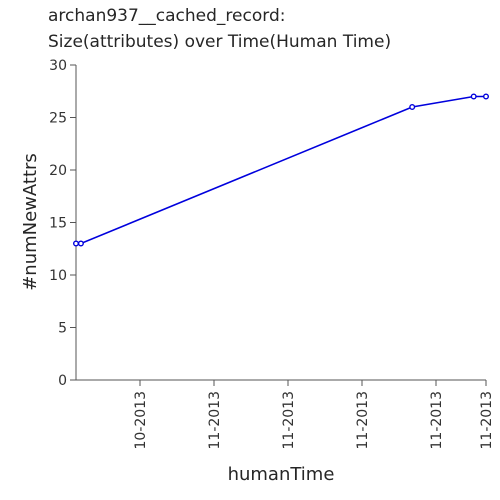  Describe the element at coordinates (58, 224) in the screenshot. I see `y-tick-label: 15` at that location.